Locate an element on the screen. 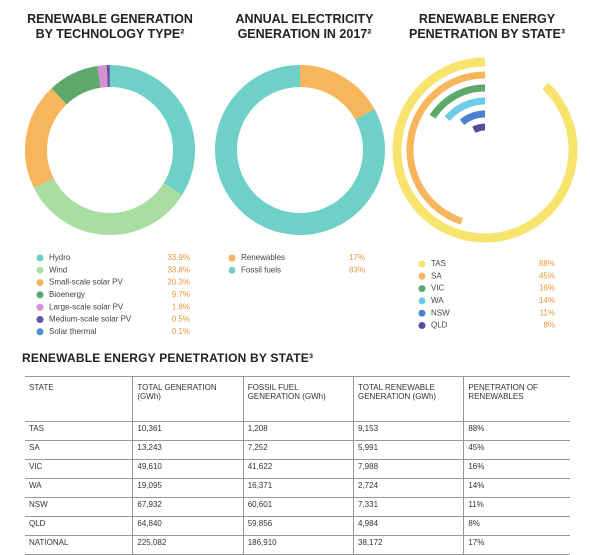 The image size is (590, 555). value-label: 45% is located at coordinates (547, 275).